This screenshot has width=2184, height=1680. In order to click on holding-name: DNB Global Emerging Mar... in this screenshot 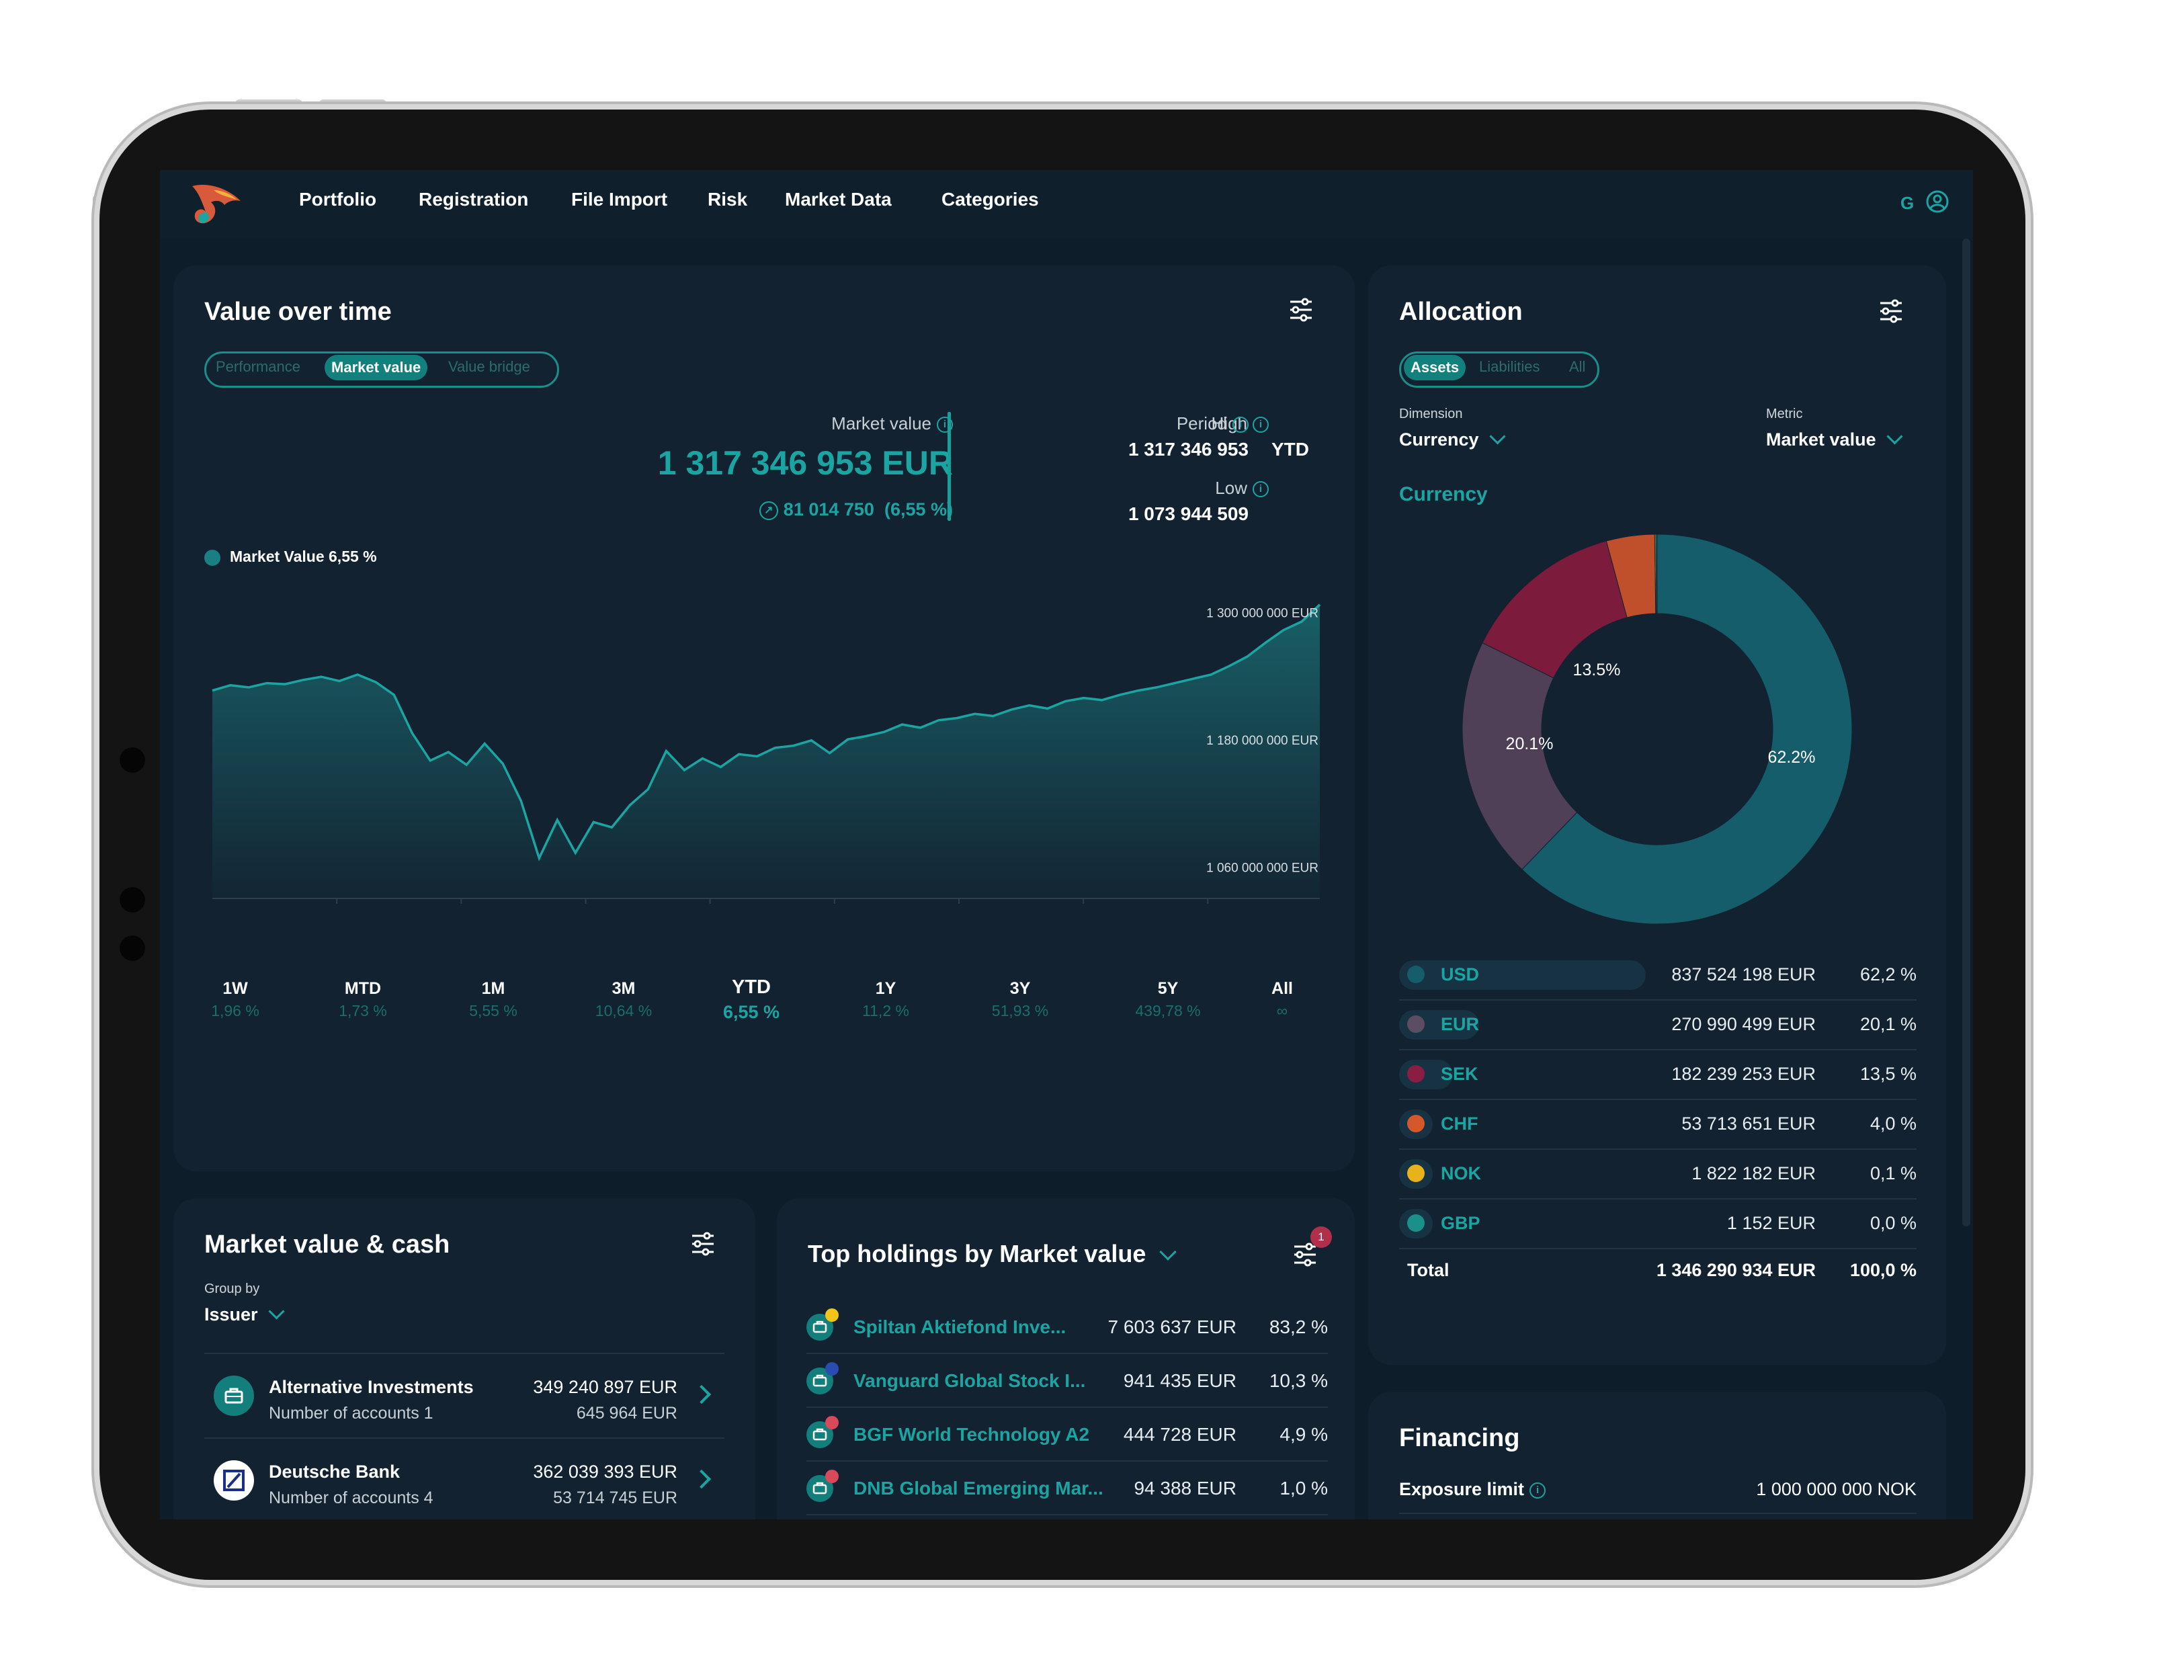, I will do `click(978, 1488)`.